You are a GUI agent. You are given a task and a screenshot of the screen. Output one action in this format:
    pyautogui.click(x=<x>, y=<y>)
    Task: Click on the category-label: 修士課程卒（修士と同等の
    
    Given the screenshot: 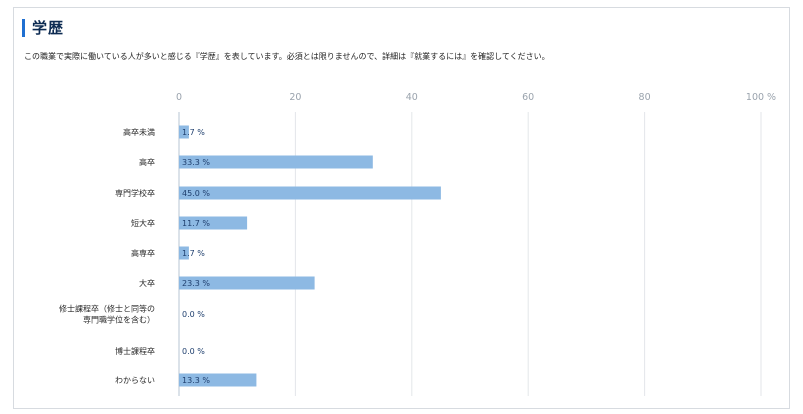 What is the action you would take?
    pyautogui.click(x=107, y=309)
    